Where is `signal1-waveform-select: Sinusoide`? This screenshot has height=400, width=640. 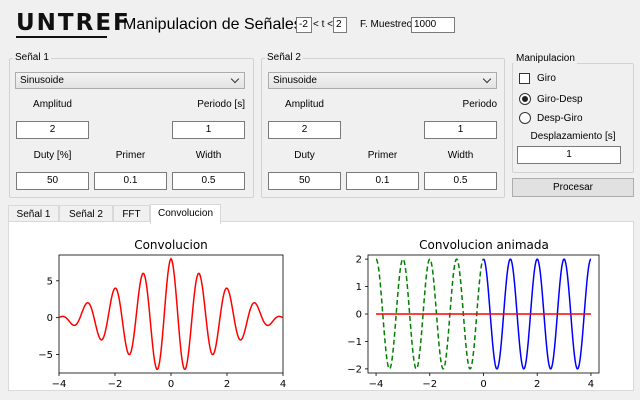
signal1-waveform-select: Sinusoide is located at coordinates (130, 80).